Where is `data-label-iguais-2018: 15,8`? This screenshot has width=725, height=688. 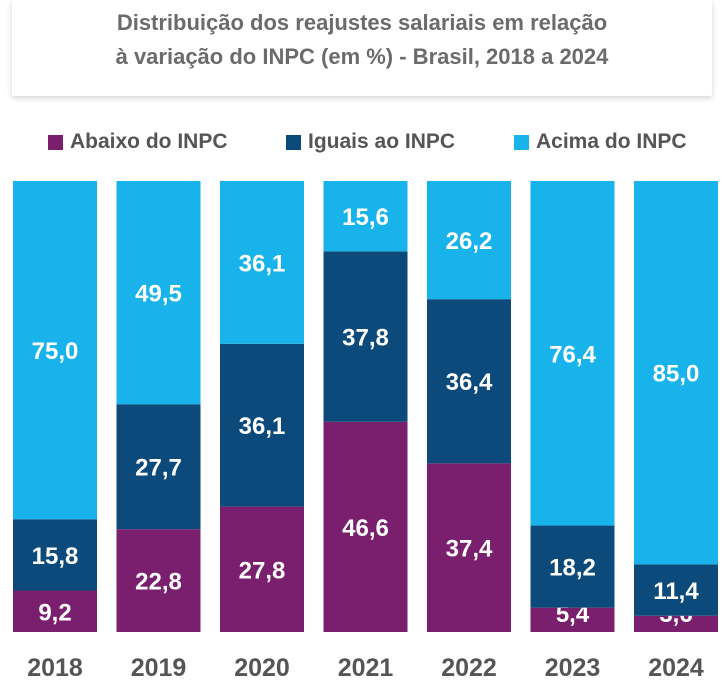 data-label-iguais-2018: 15,8 is located at coordinates (55, 556).